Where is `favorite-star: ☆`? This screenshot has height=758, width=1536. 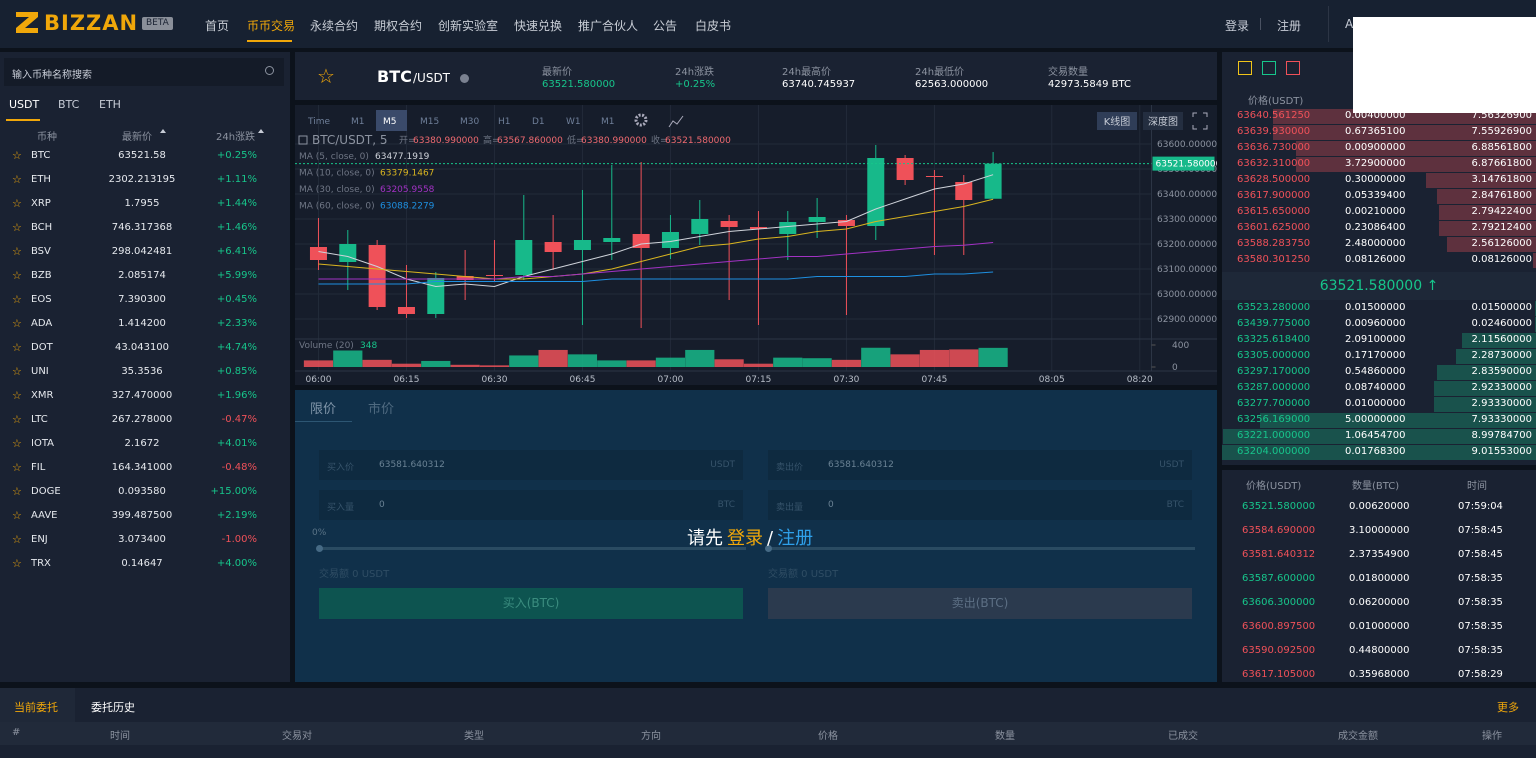
favorite-star: ☆ is located at coordinates (326, 76).